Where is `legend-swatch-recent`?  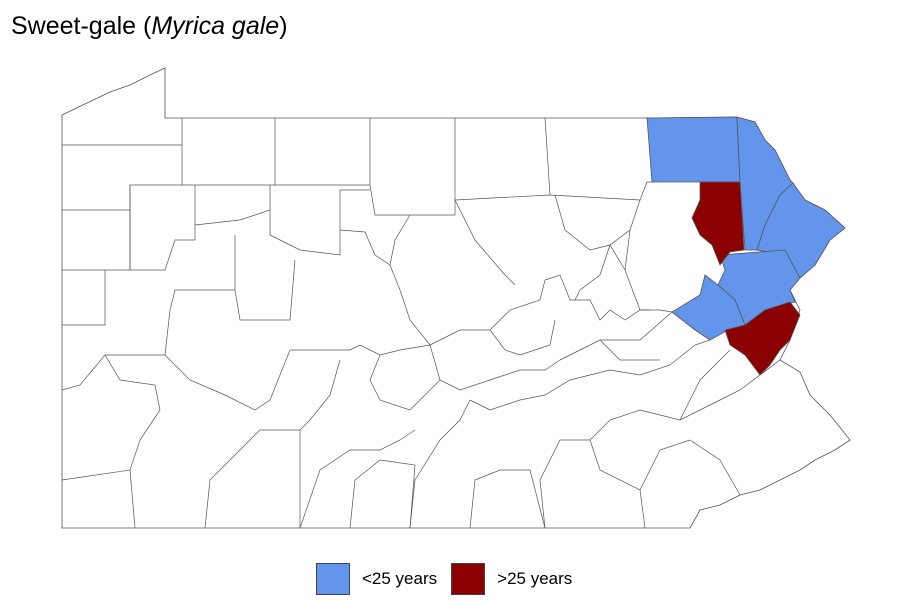
legend-swatch-recent is located at coordinates (333, 579).